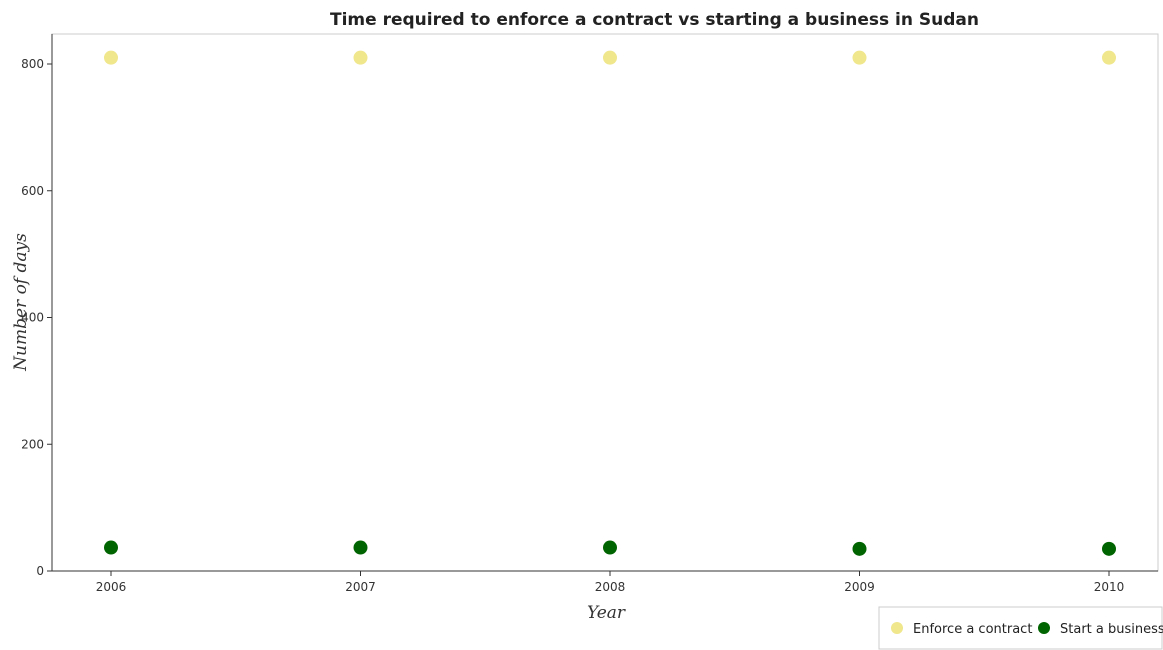 This screenshot has width=1163, height=650. I want to click on legend-box, so click(1020, 628).